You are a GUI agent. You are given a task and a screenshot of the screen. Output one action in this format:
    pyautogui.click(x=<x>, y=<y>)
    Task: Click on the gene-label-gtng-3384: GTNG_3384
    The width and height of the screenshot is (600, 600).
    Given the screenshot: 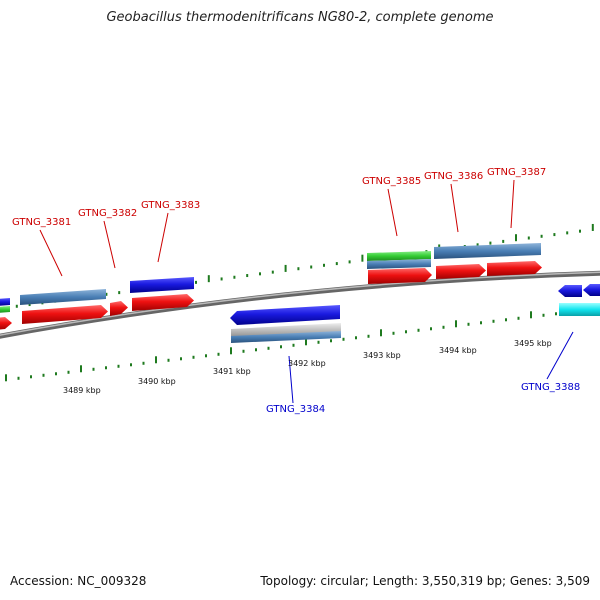 What is the action you would take?
    pyautogui.click(x=295, y=409)
    